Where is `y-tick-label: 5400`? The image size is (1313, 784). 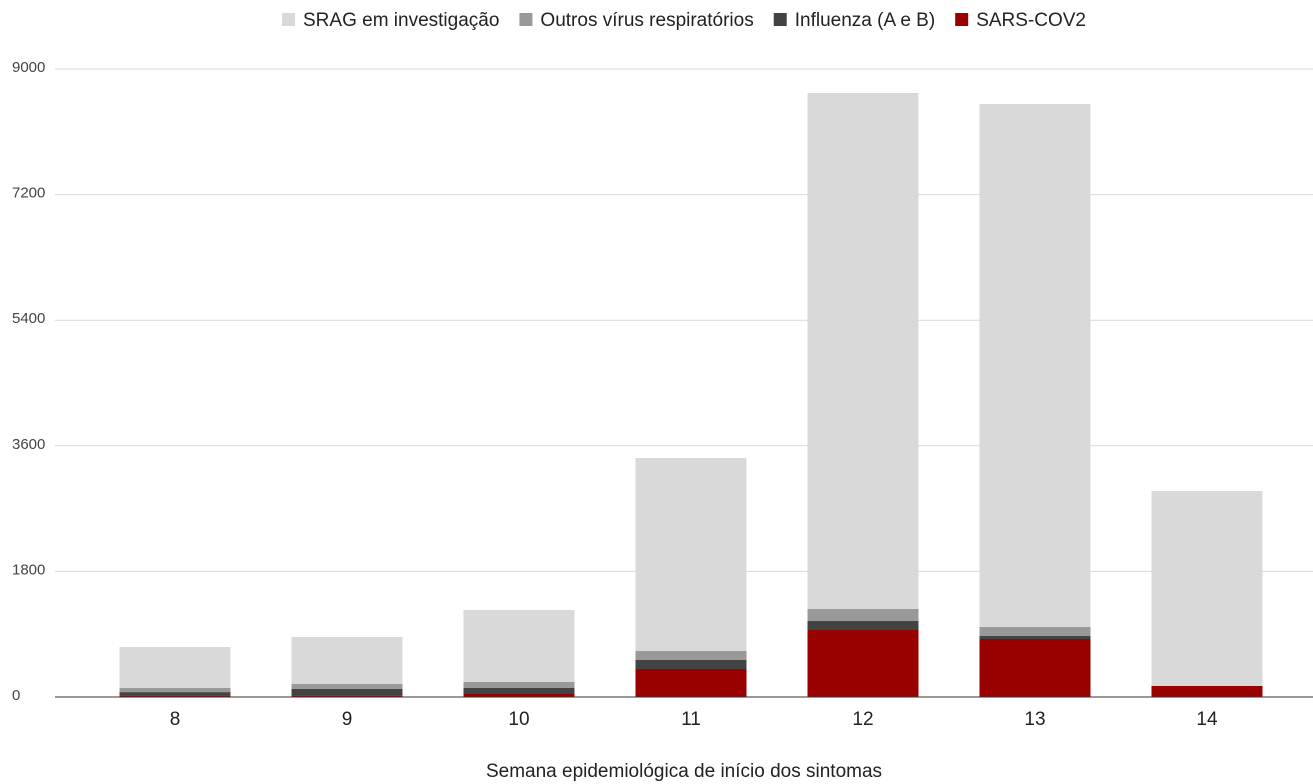 y-tick-label: 5400 is located at coordinates (28, 318).